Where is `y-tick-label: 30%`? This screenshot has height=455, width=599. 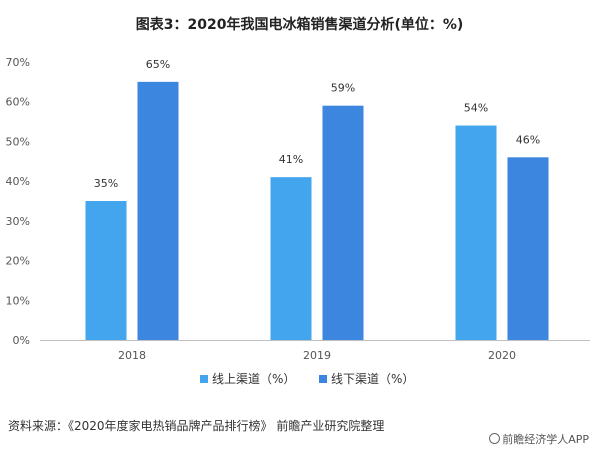
y-tick-label: 30% is located at coordinates (18, 221).